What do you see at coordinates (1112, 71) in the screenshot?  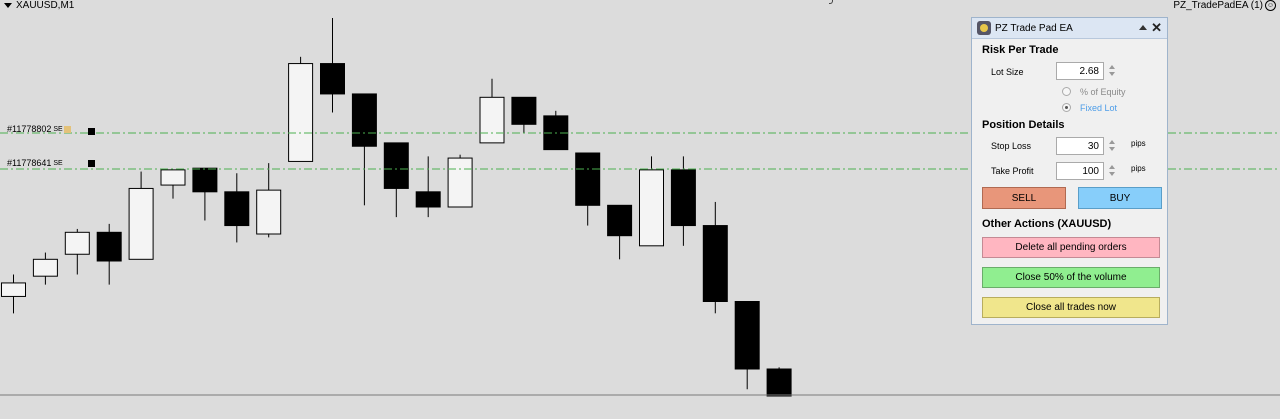 I see `lot-size-spinner-icon` at bounding box center [1112, 71].